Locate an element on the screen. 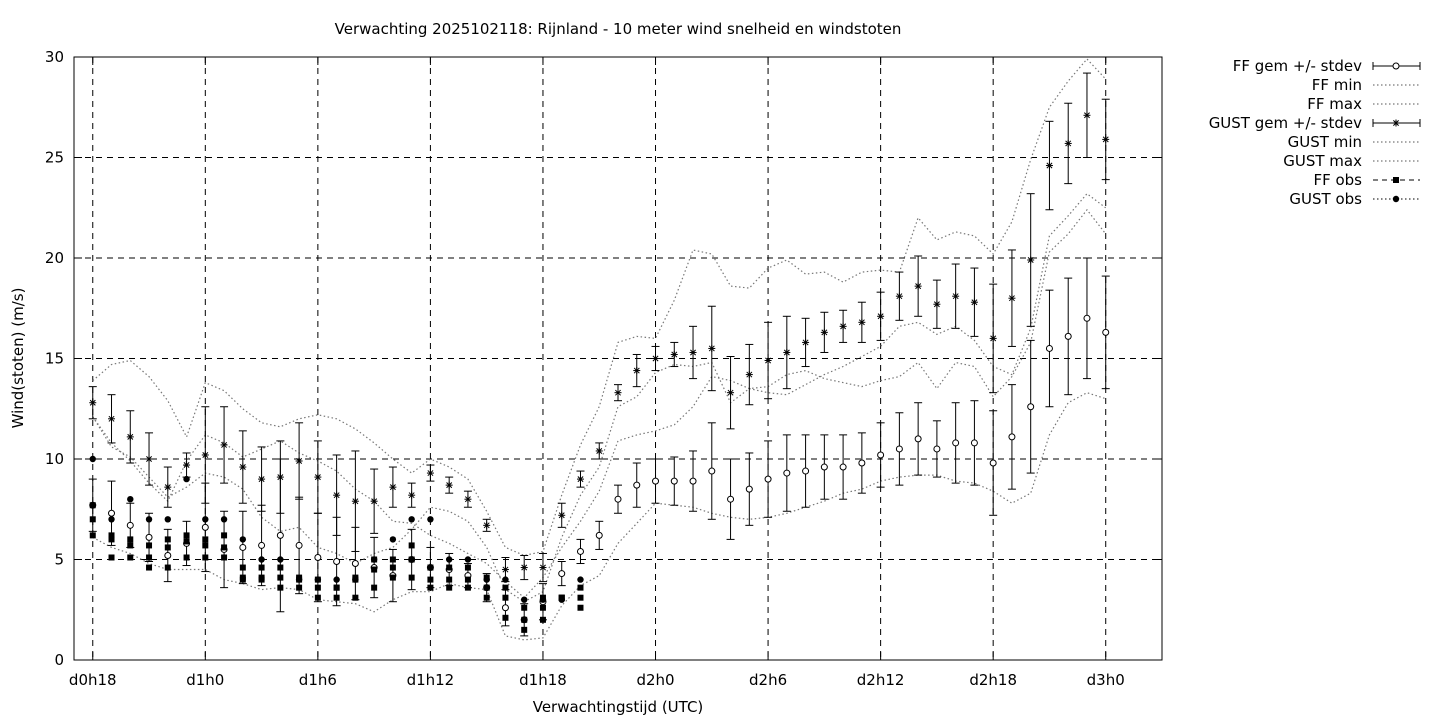 Image resolution: width=1440 pixels, height=720 pixels. x-tick-label: d2h6 is located at coordinates (768, 680).